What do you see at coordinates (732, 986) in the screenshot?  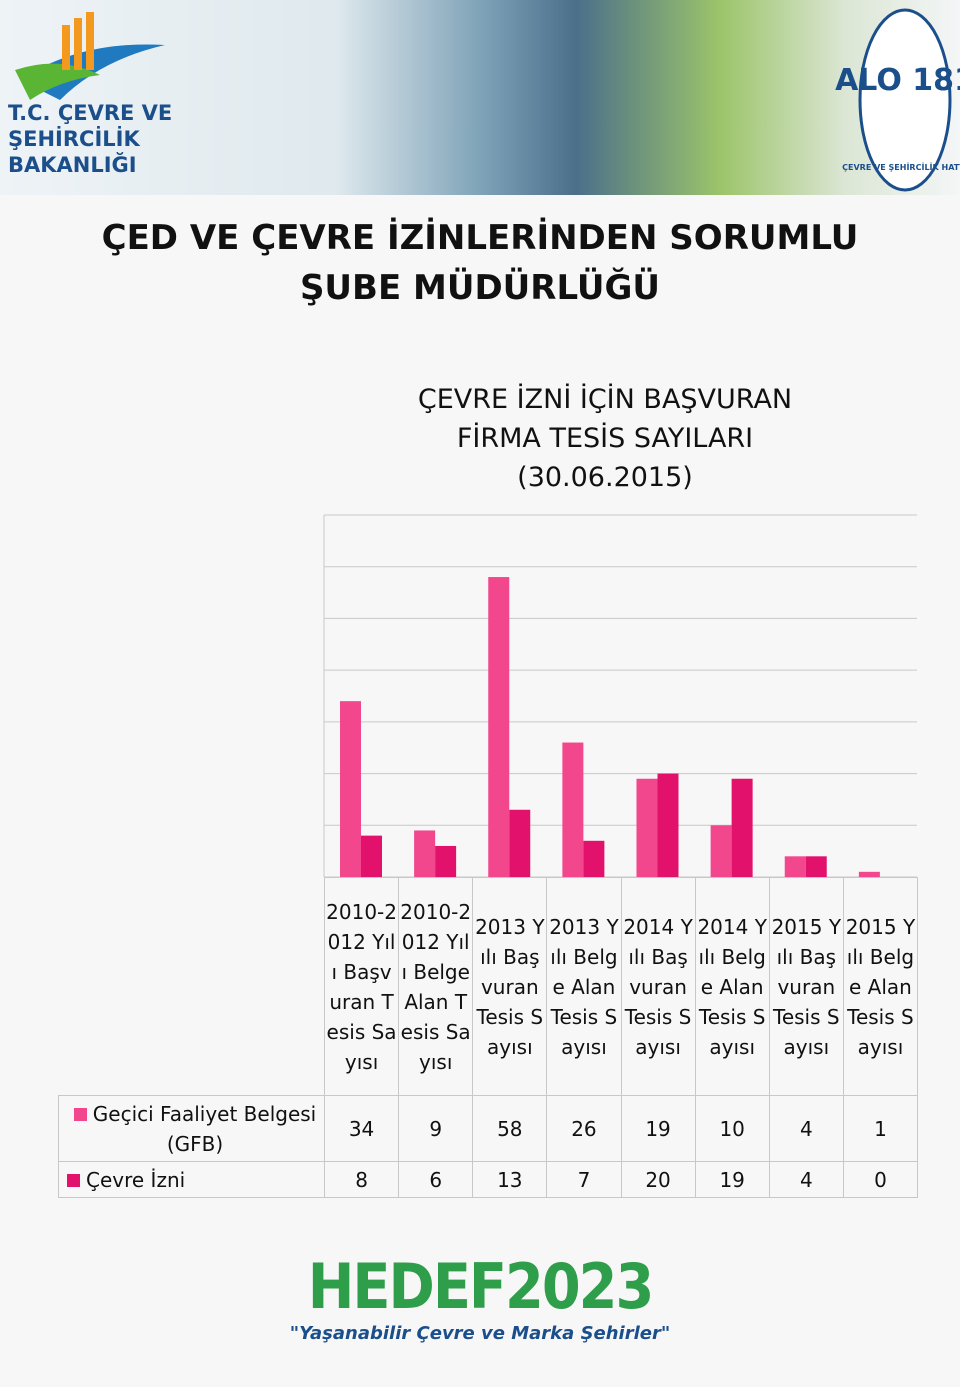 I see `category-label: 2014 Yılı Belge Alan Tesis Sayısı` at bounding box center [732, 986].